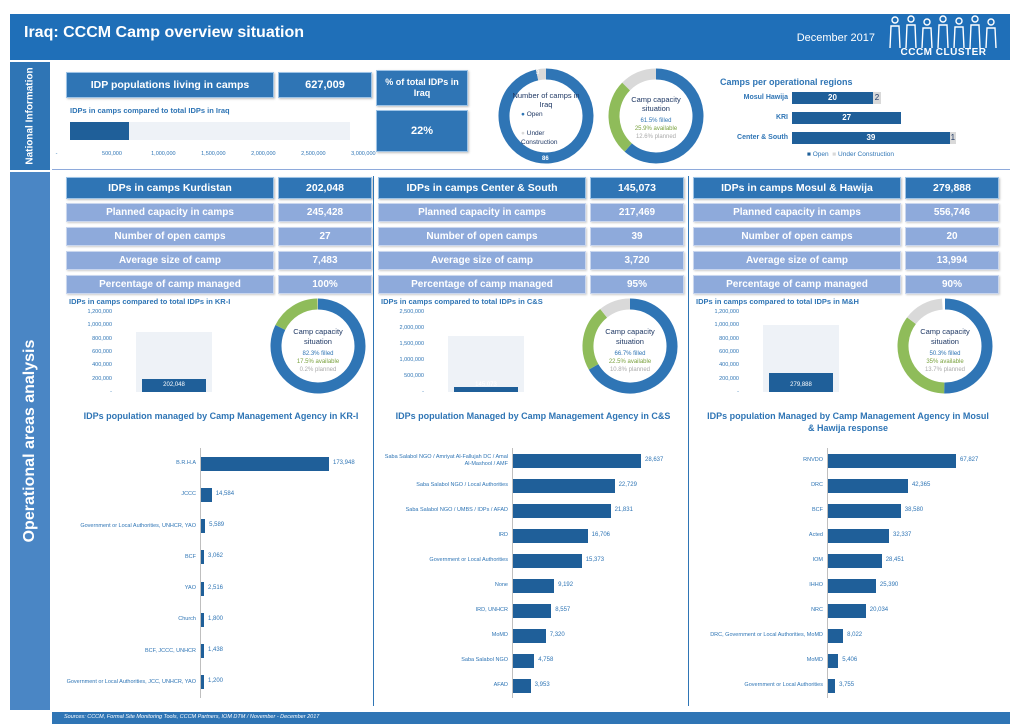  Describe the element at coordinates (325, 284) in the screenshot. I see `area-0-stat-value: 100%` at that location.